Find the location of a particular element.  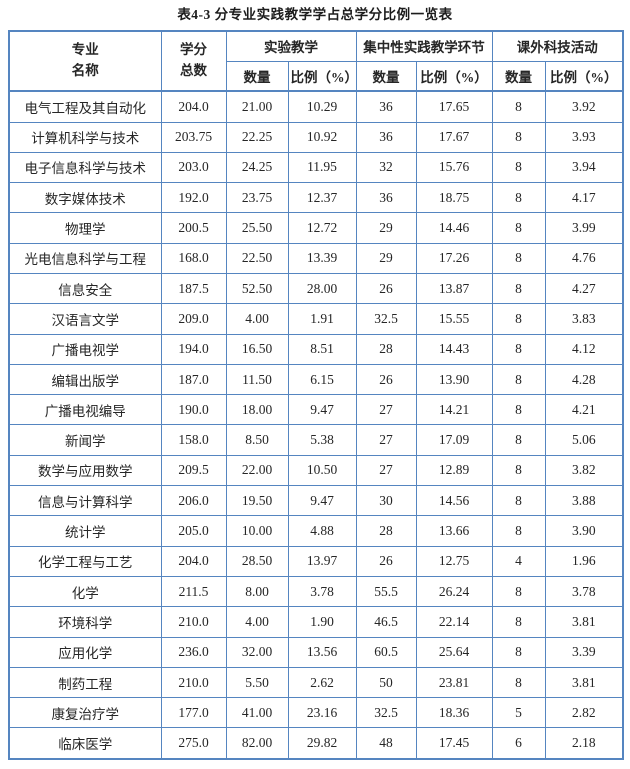

cell-total-credits: 192.0 is located at coordinates (193, 198).